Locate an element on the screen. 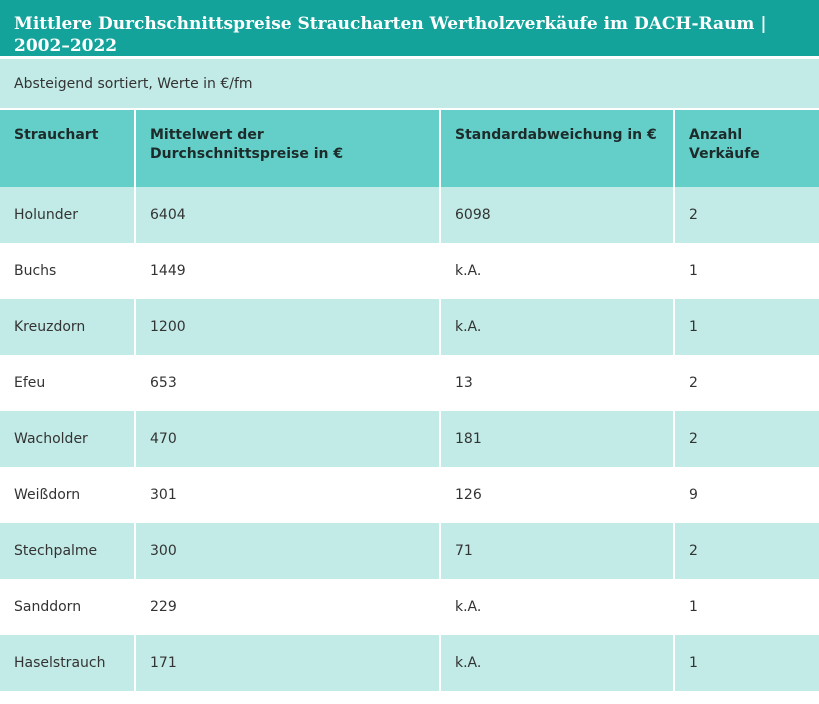 The width and height of the screenshot is (819, 704). cell-mittelwert: 229 is located at coordinates (288, 607).